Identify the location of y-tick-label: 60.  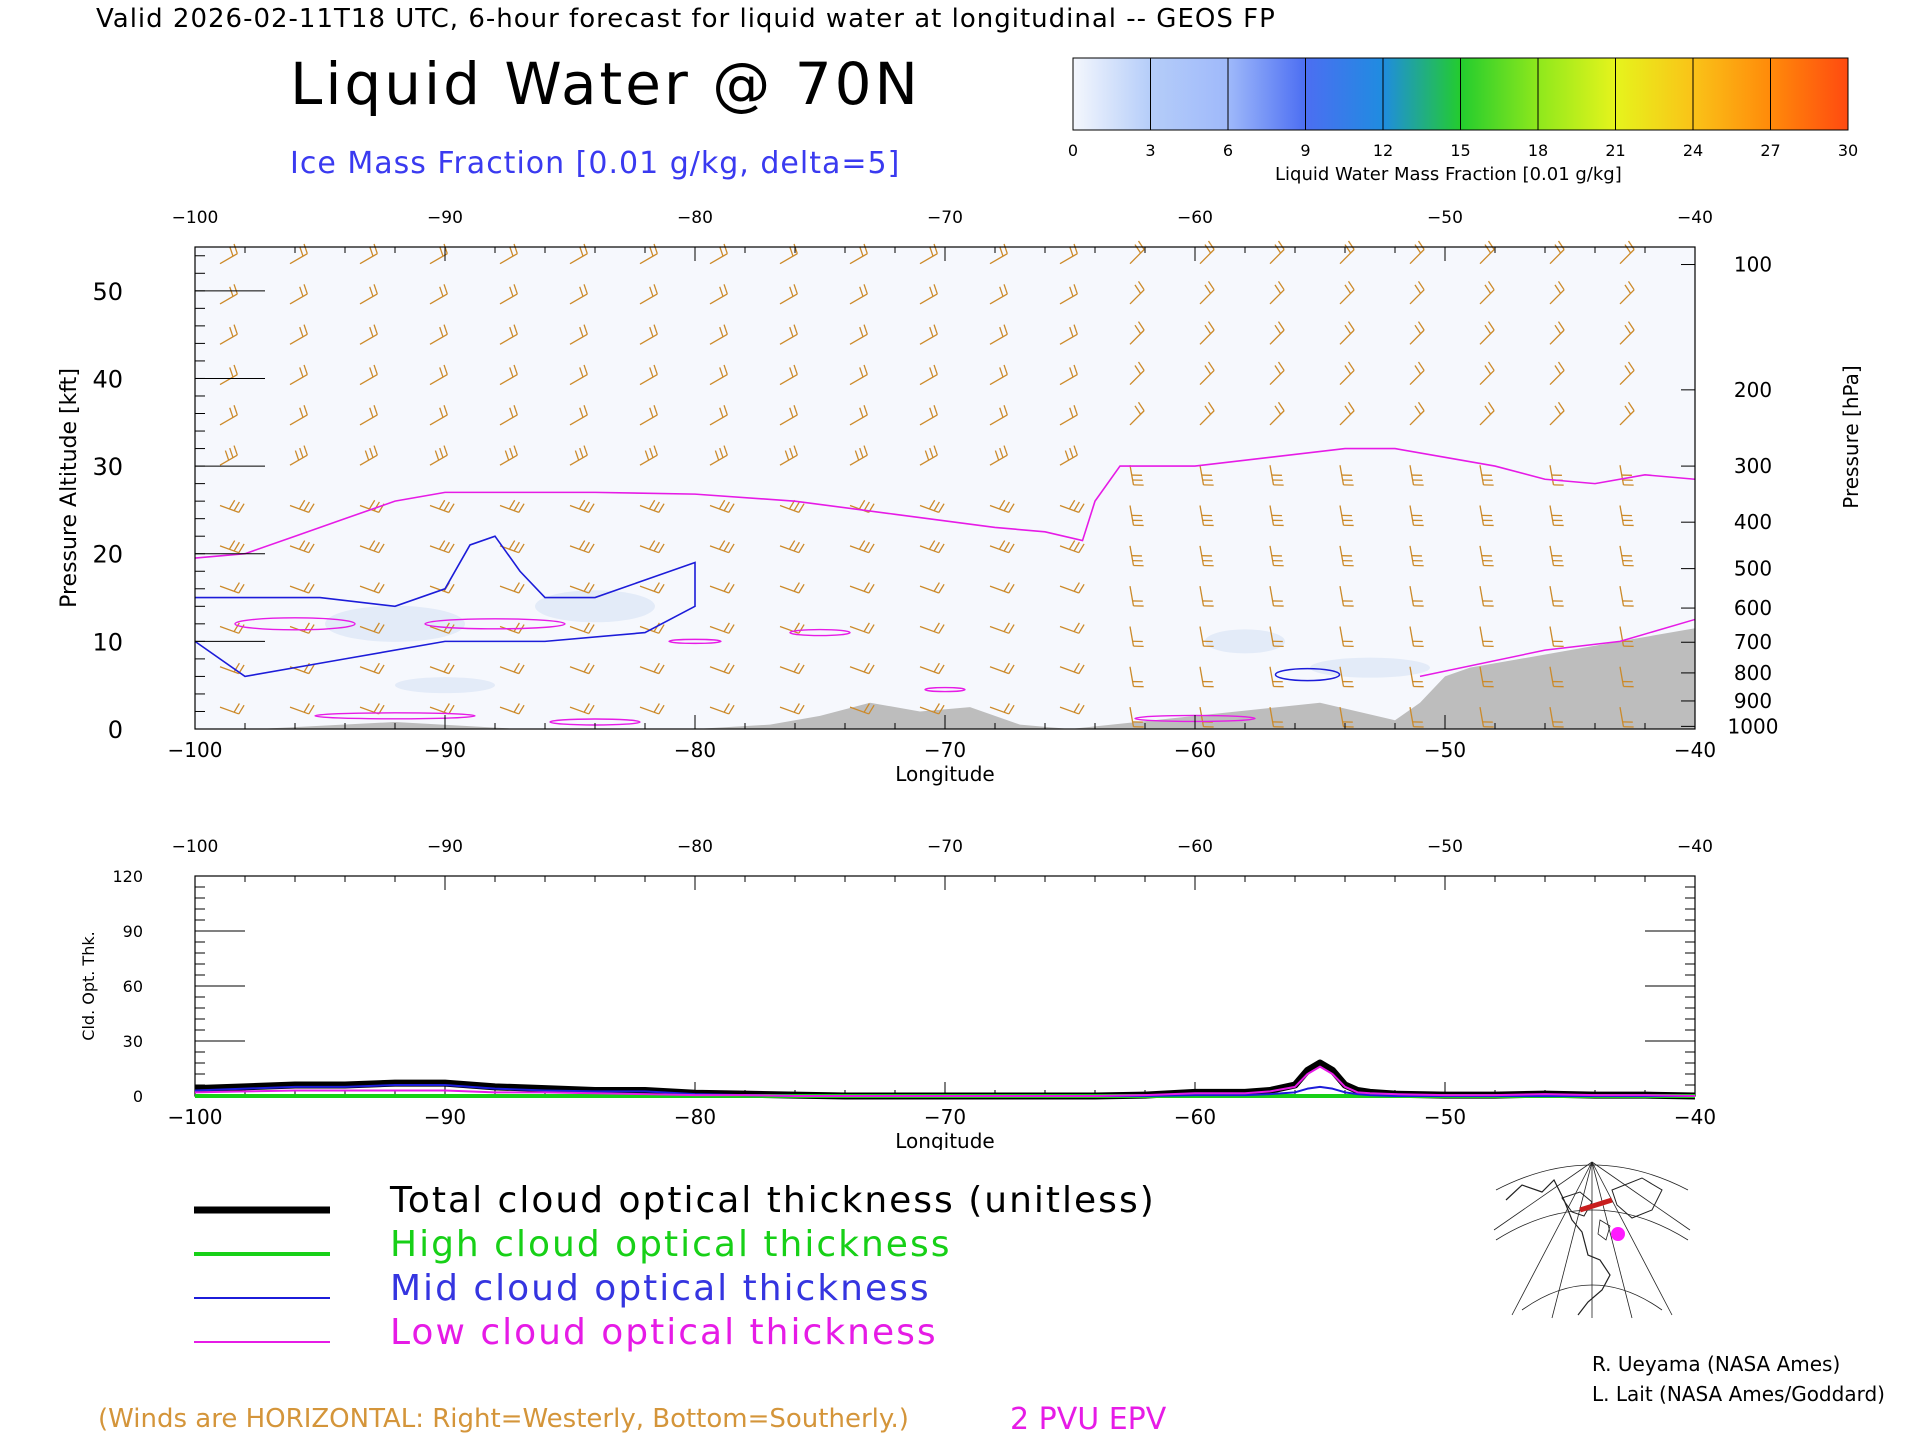
(133, 986).